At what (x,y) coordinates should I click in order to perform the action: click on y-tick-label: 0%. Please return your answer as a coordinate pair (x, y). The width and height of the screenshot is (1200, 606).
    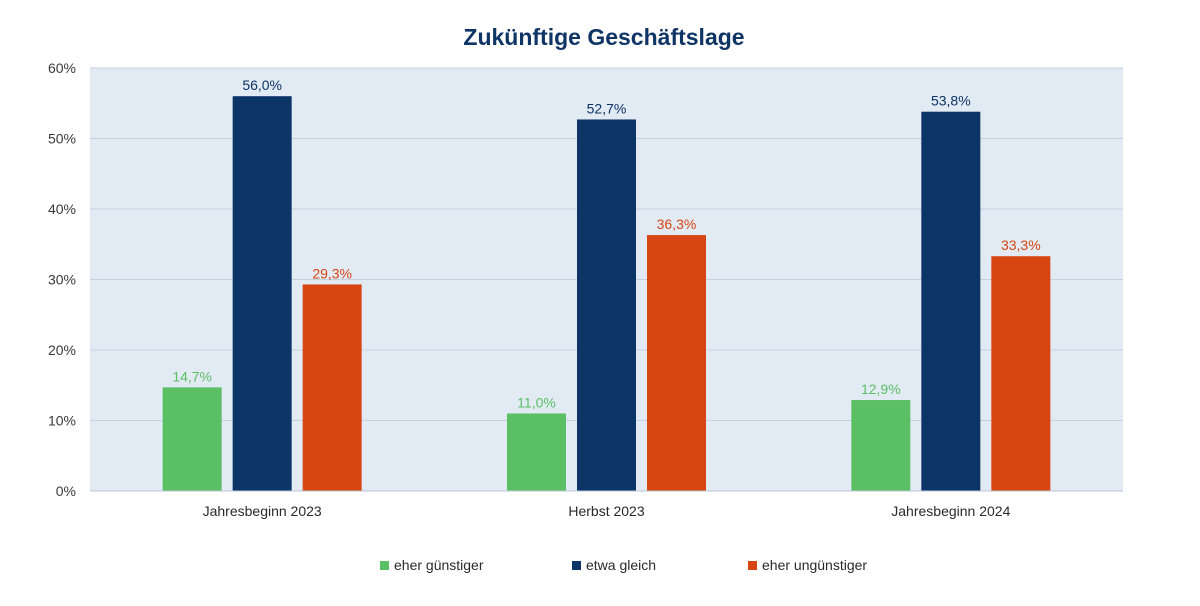
    Looking at the image, I should click on (66, 491).